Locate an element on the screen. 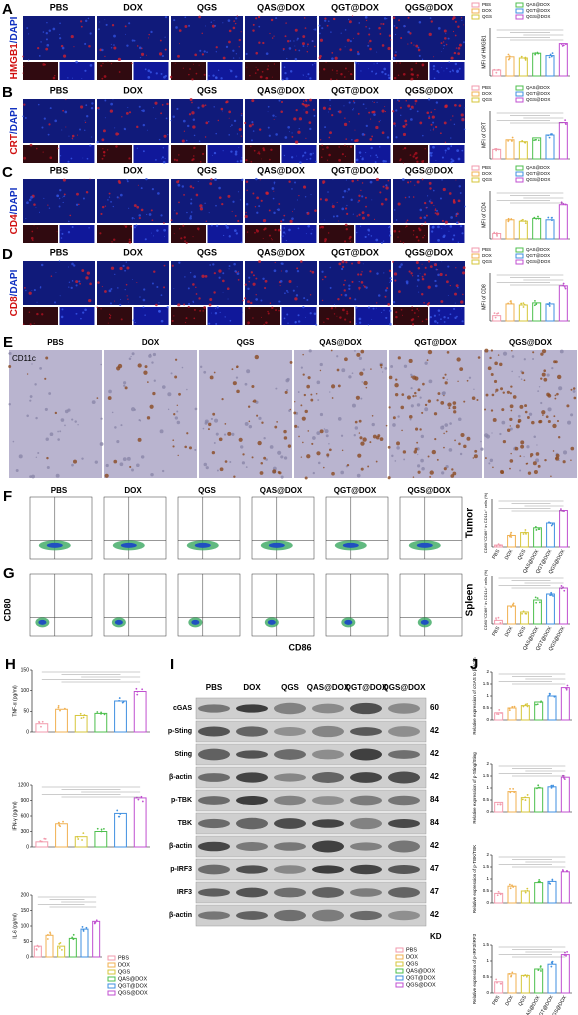 The image size is (578, 1015). panel-letter: D is located at coordinates (7, 254).